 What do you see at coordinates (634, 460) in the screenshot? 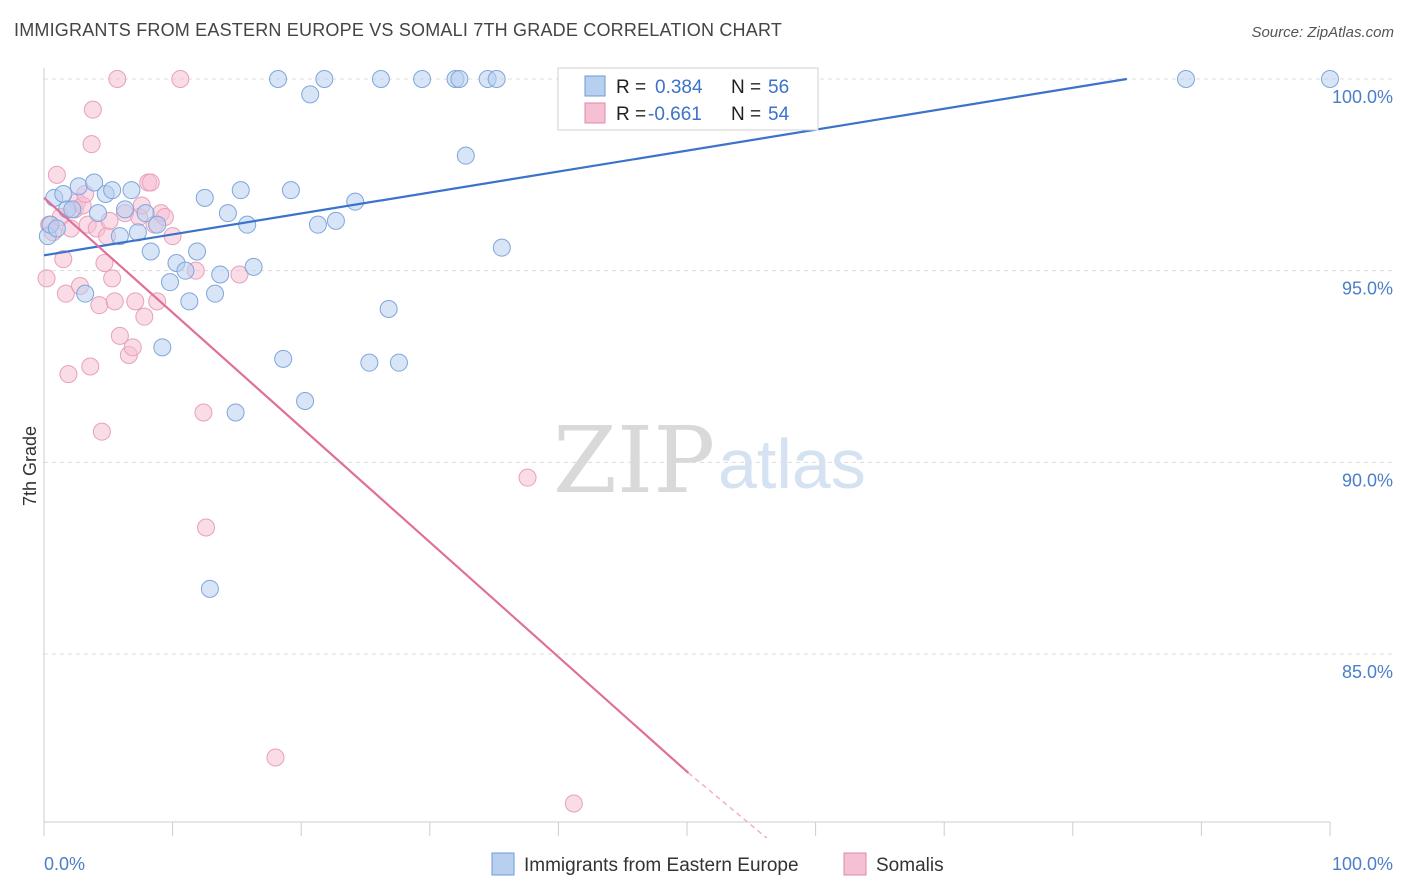
I see `watermark-zip: ZIP` at bounding box center [634, 460].